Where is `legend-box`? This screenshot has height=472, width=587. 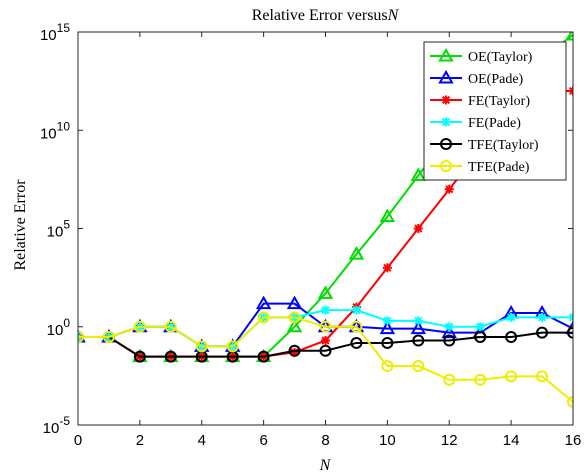 legend-box is located at coordinates (495, 111).